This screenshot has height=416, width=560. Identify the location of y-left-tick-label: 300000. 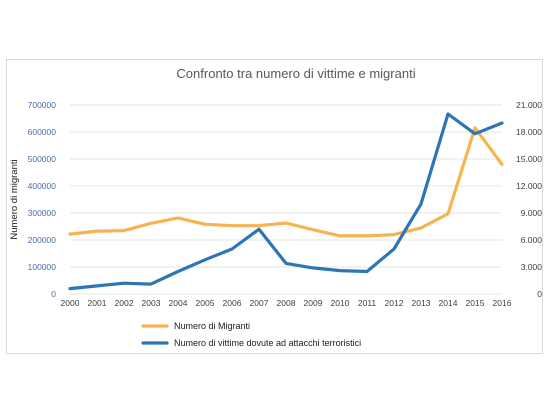
(42, 213).